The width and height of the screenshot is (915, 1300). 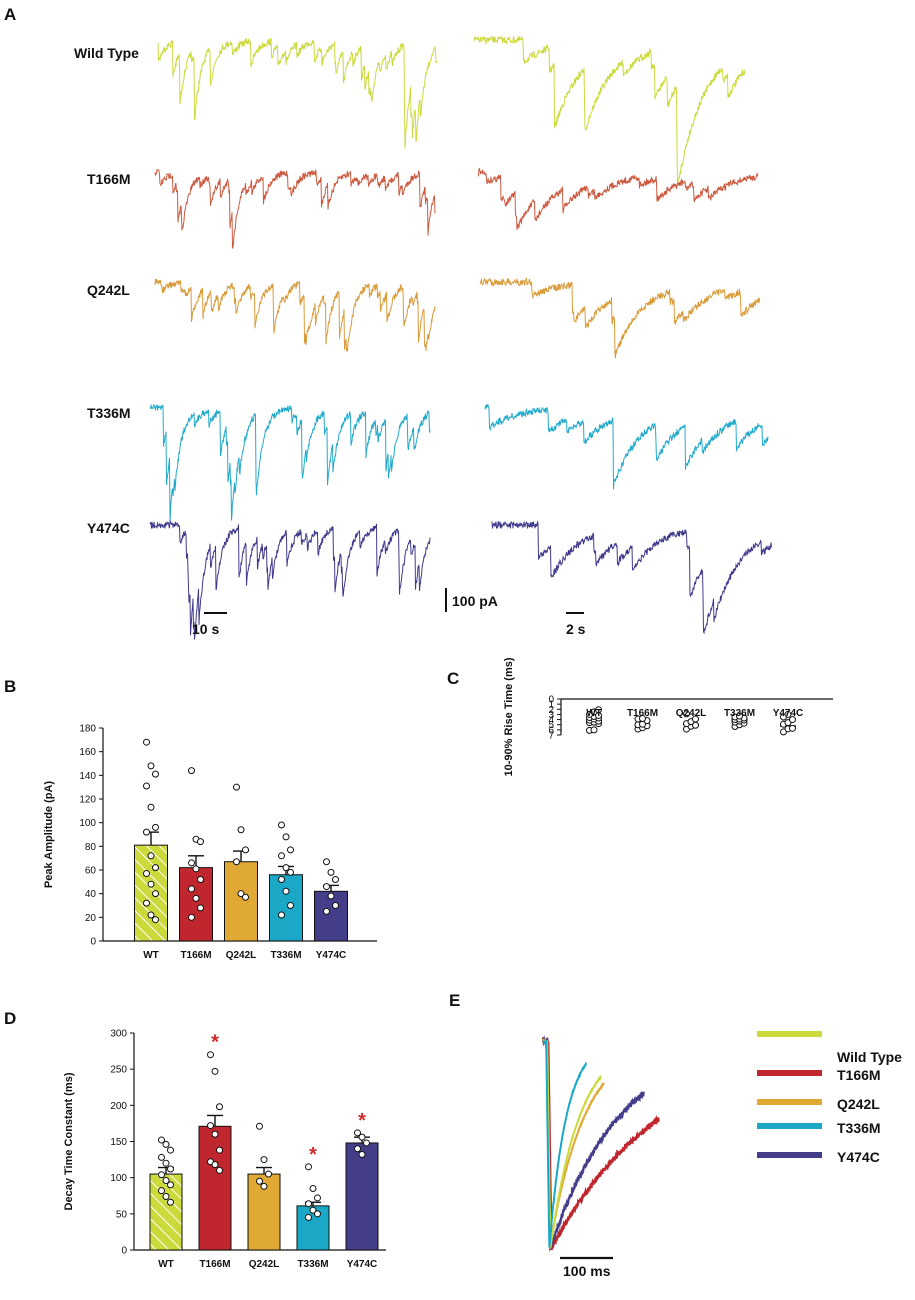 I want to click on legend-label-q242l: Q242L, so click(x=858, y=1104).